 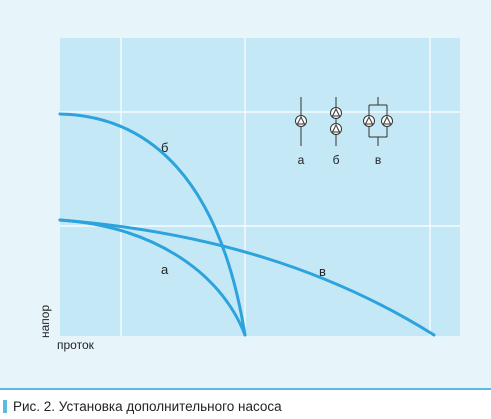 I want to click on curve-v-label: в, so click(x=322, y=271).